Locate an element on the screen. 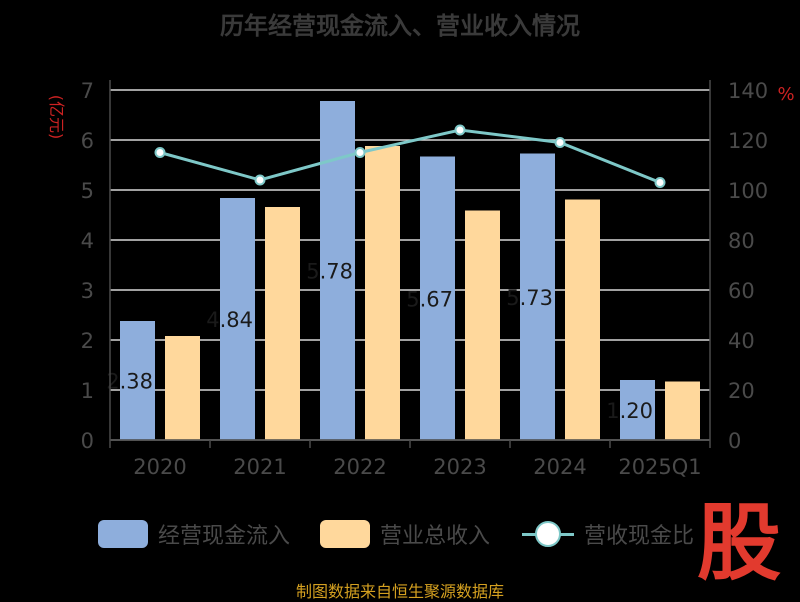  brand-logo: 股 is located at coordinates (738, 542).